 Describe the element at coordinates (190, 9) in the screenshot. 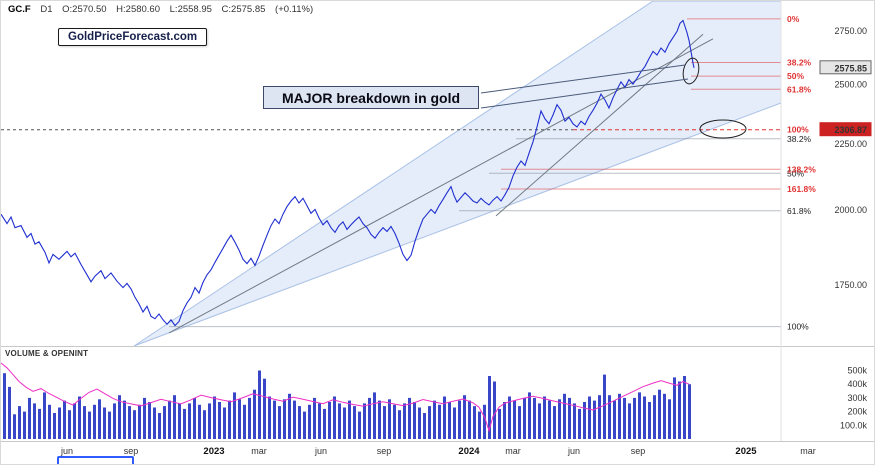

I see `low-value: L:2558.95` at that location.